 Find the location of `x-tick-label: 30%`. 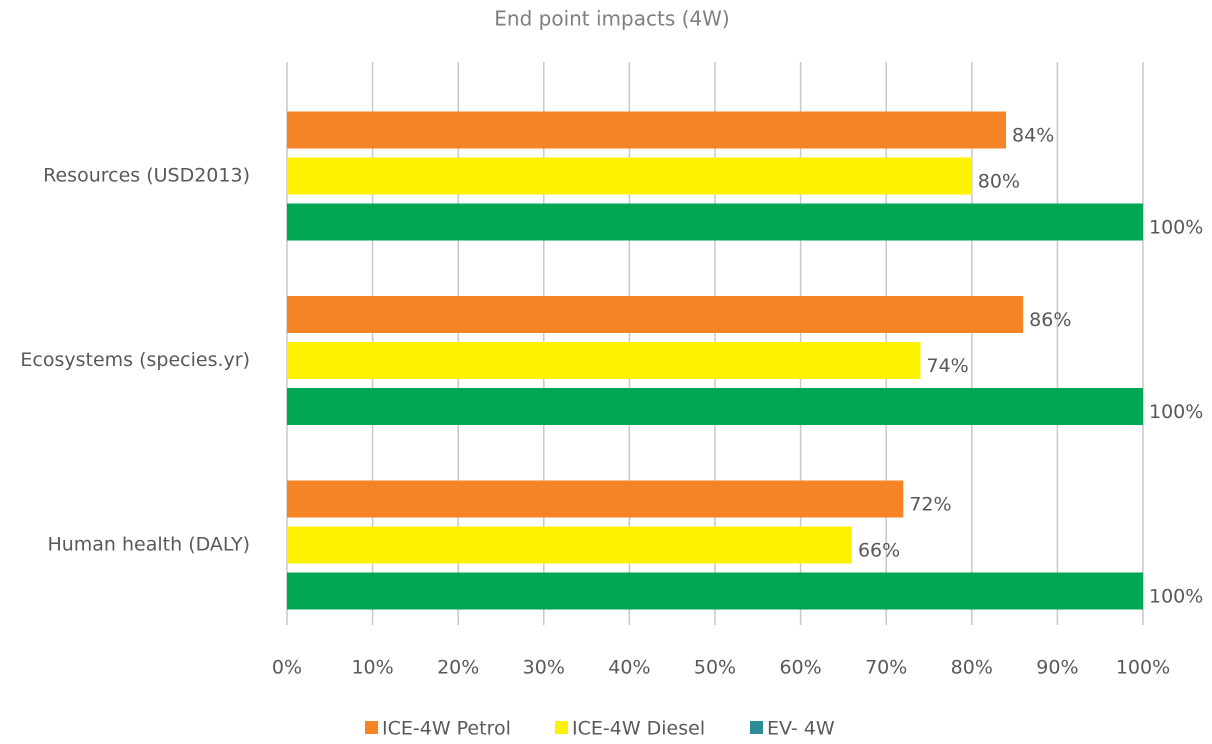

x-tick-label: 30% is located at coordinates (544, 668).